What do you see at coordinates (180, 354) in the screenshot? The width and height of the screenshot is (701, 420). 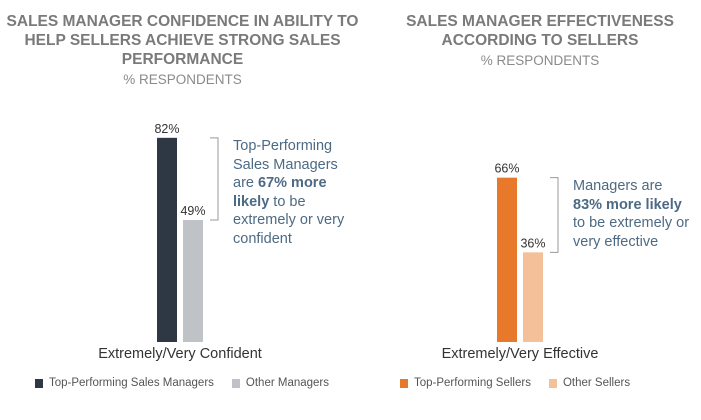 I see `chart1-category-label: Extremely/Very Confident` at bounding box center [180, 354].